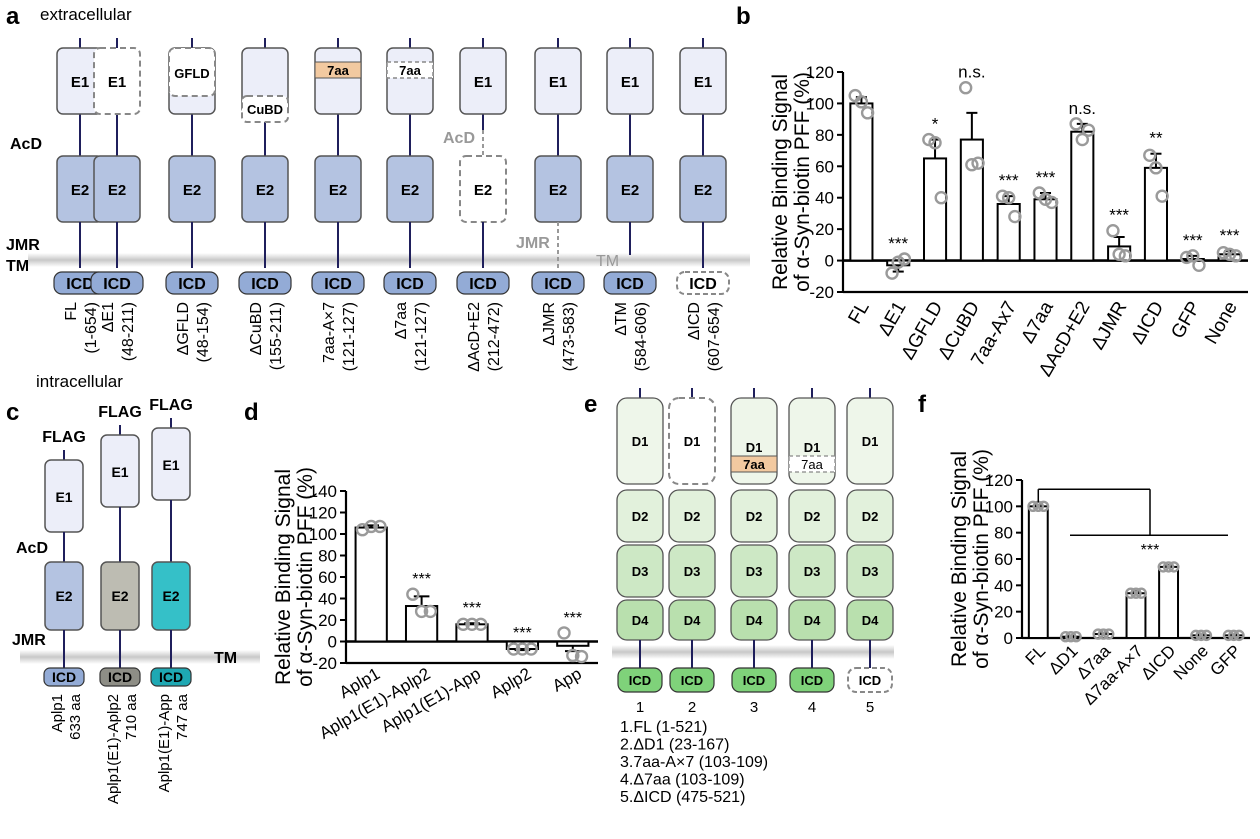 This screenshot has width=1260, height=839. I want to click on y-tick-label: 60, so click(327, 577).